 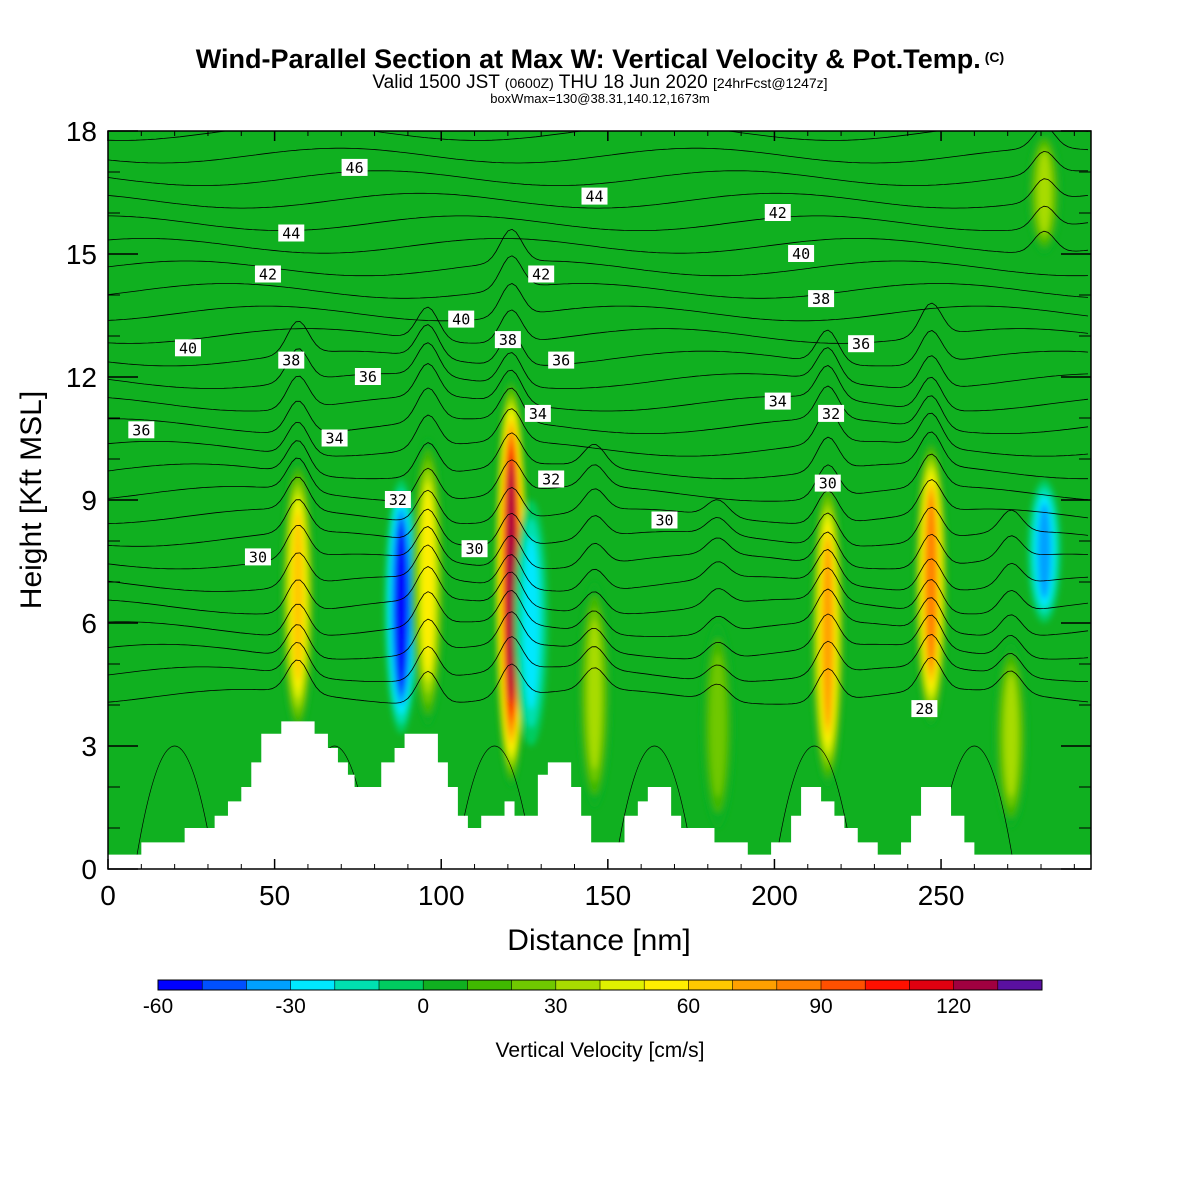 What do you see at coordinates (594, 196) in the screenshot?
I see `isentrope-label: 44` at bounding box center [594, 196].